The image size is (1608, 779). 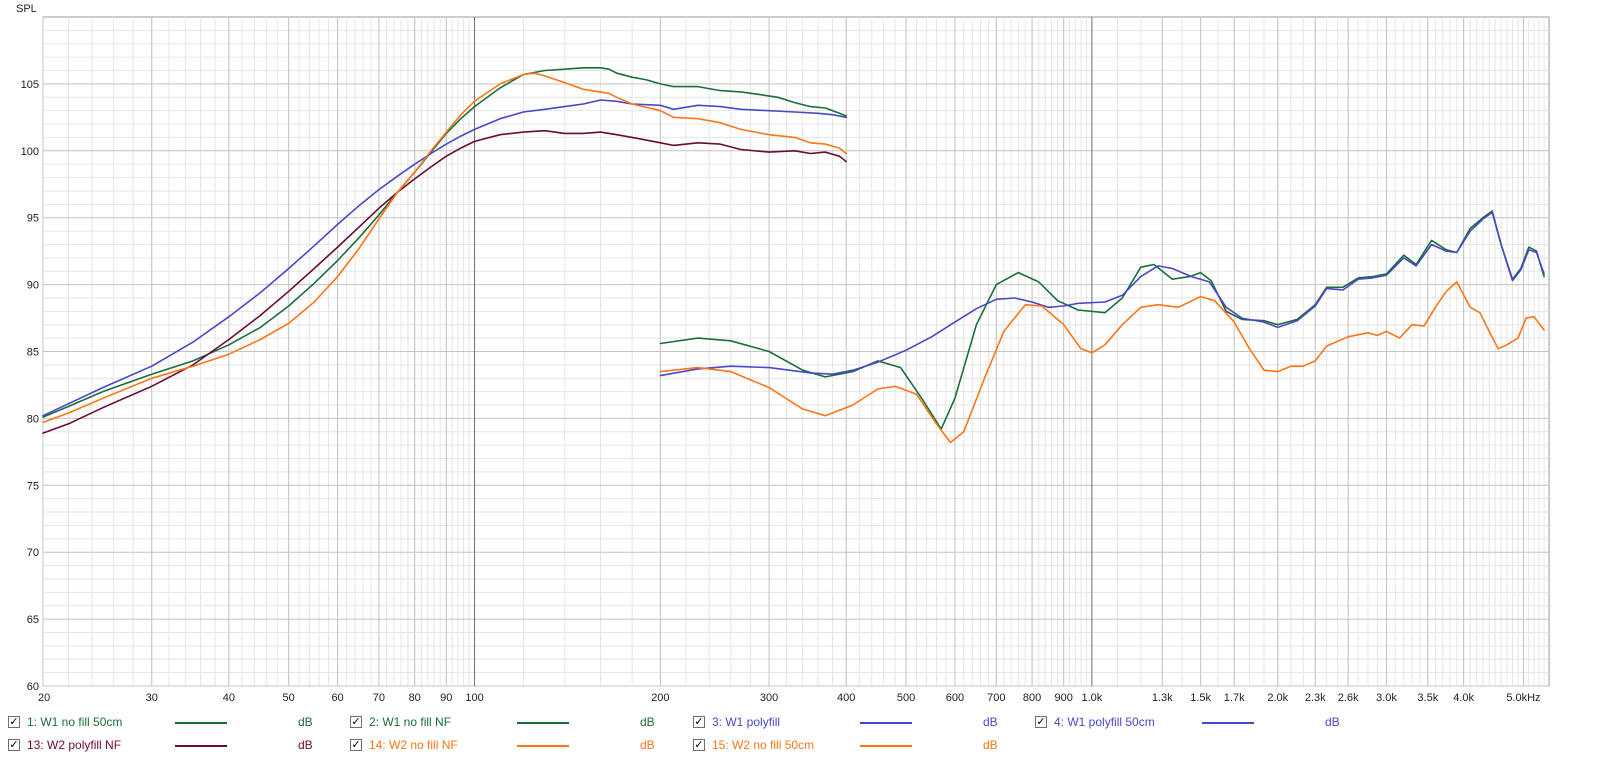 What do you see at coordinates (446, 698) in the screenshot?
I see `x-tick-label: 90` at bounding box center [446, 698].